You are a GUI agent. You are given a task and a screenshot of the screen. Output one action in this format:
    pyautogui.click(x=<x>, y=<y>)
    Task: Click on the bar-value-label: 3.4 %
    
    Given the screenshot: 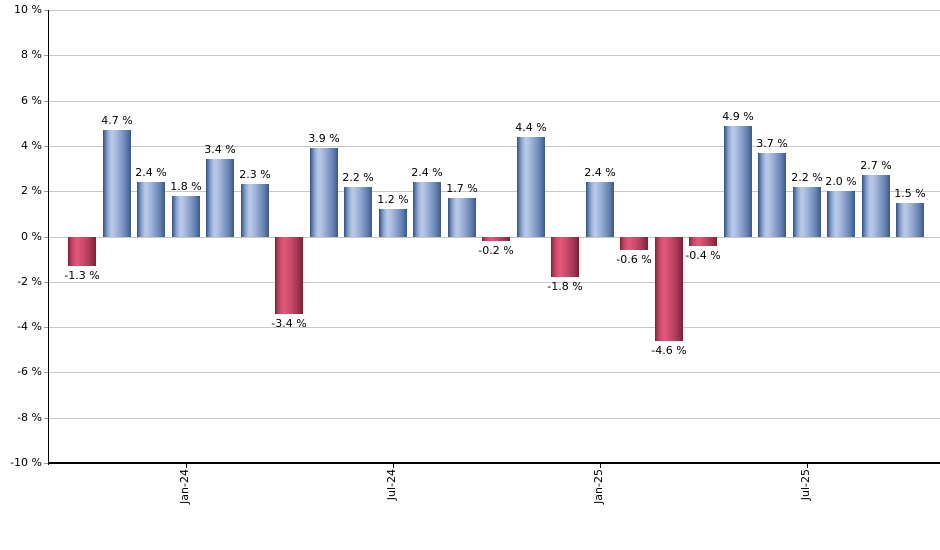 What is the action you would take?
    pyautogui.click(x=220, y=149)
    